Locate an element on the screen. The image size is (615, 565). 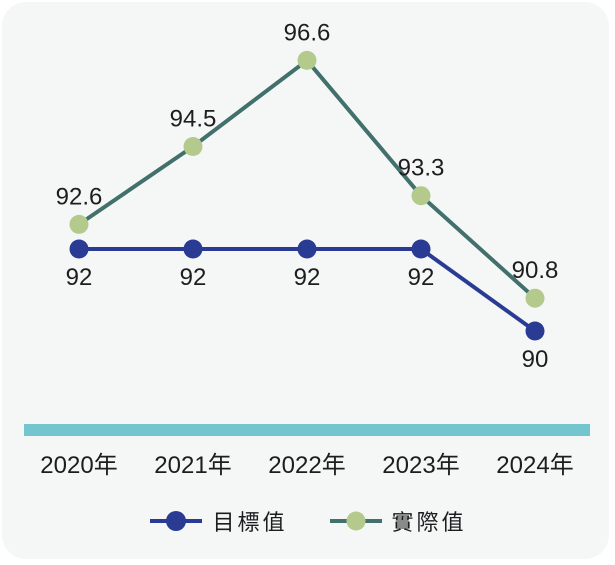
legend-item-target: 目標值 is located at coordinates (217, 521).